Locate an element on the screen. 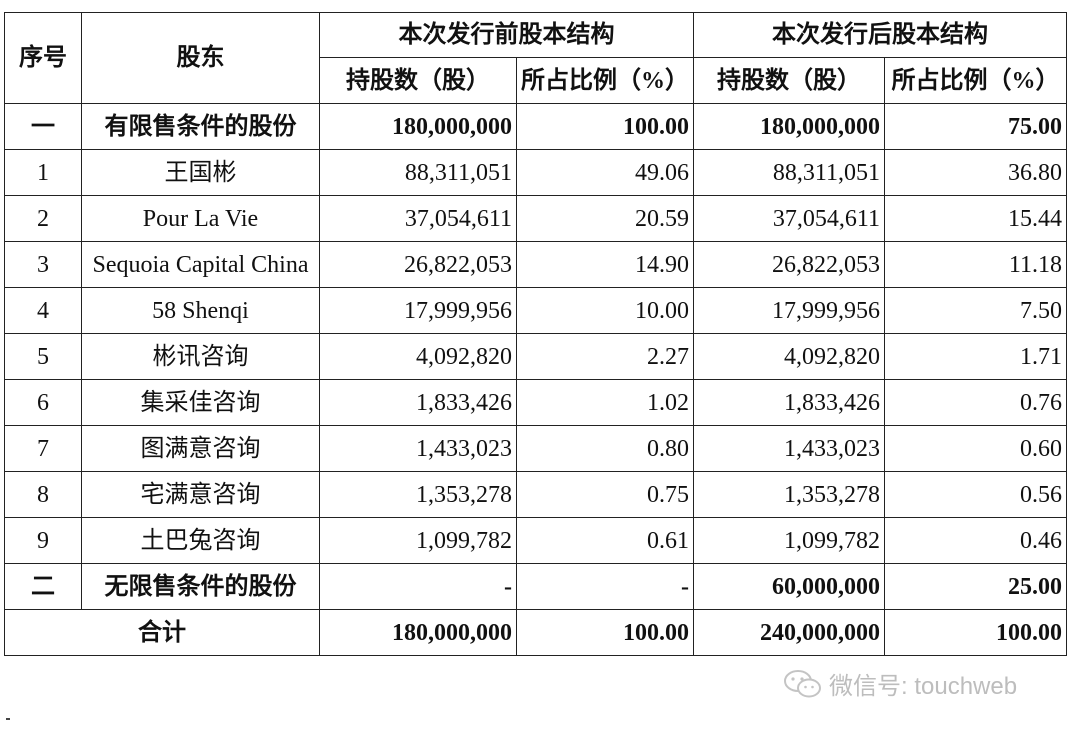 This screenshot has width=1080, height=730. cell-before-shares: 4,092,820 is located at coordinates (418, 356).